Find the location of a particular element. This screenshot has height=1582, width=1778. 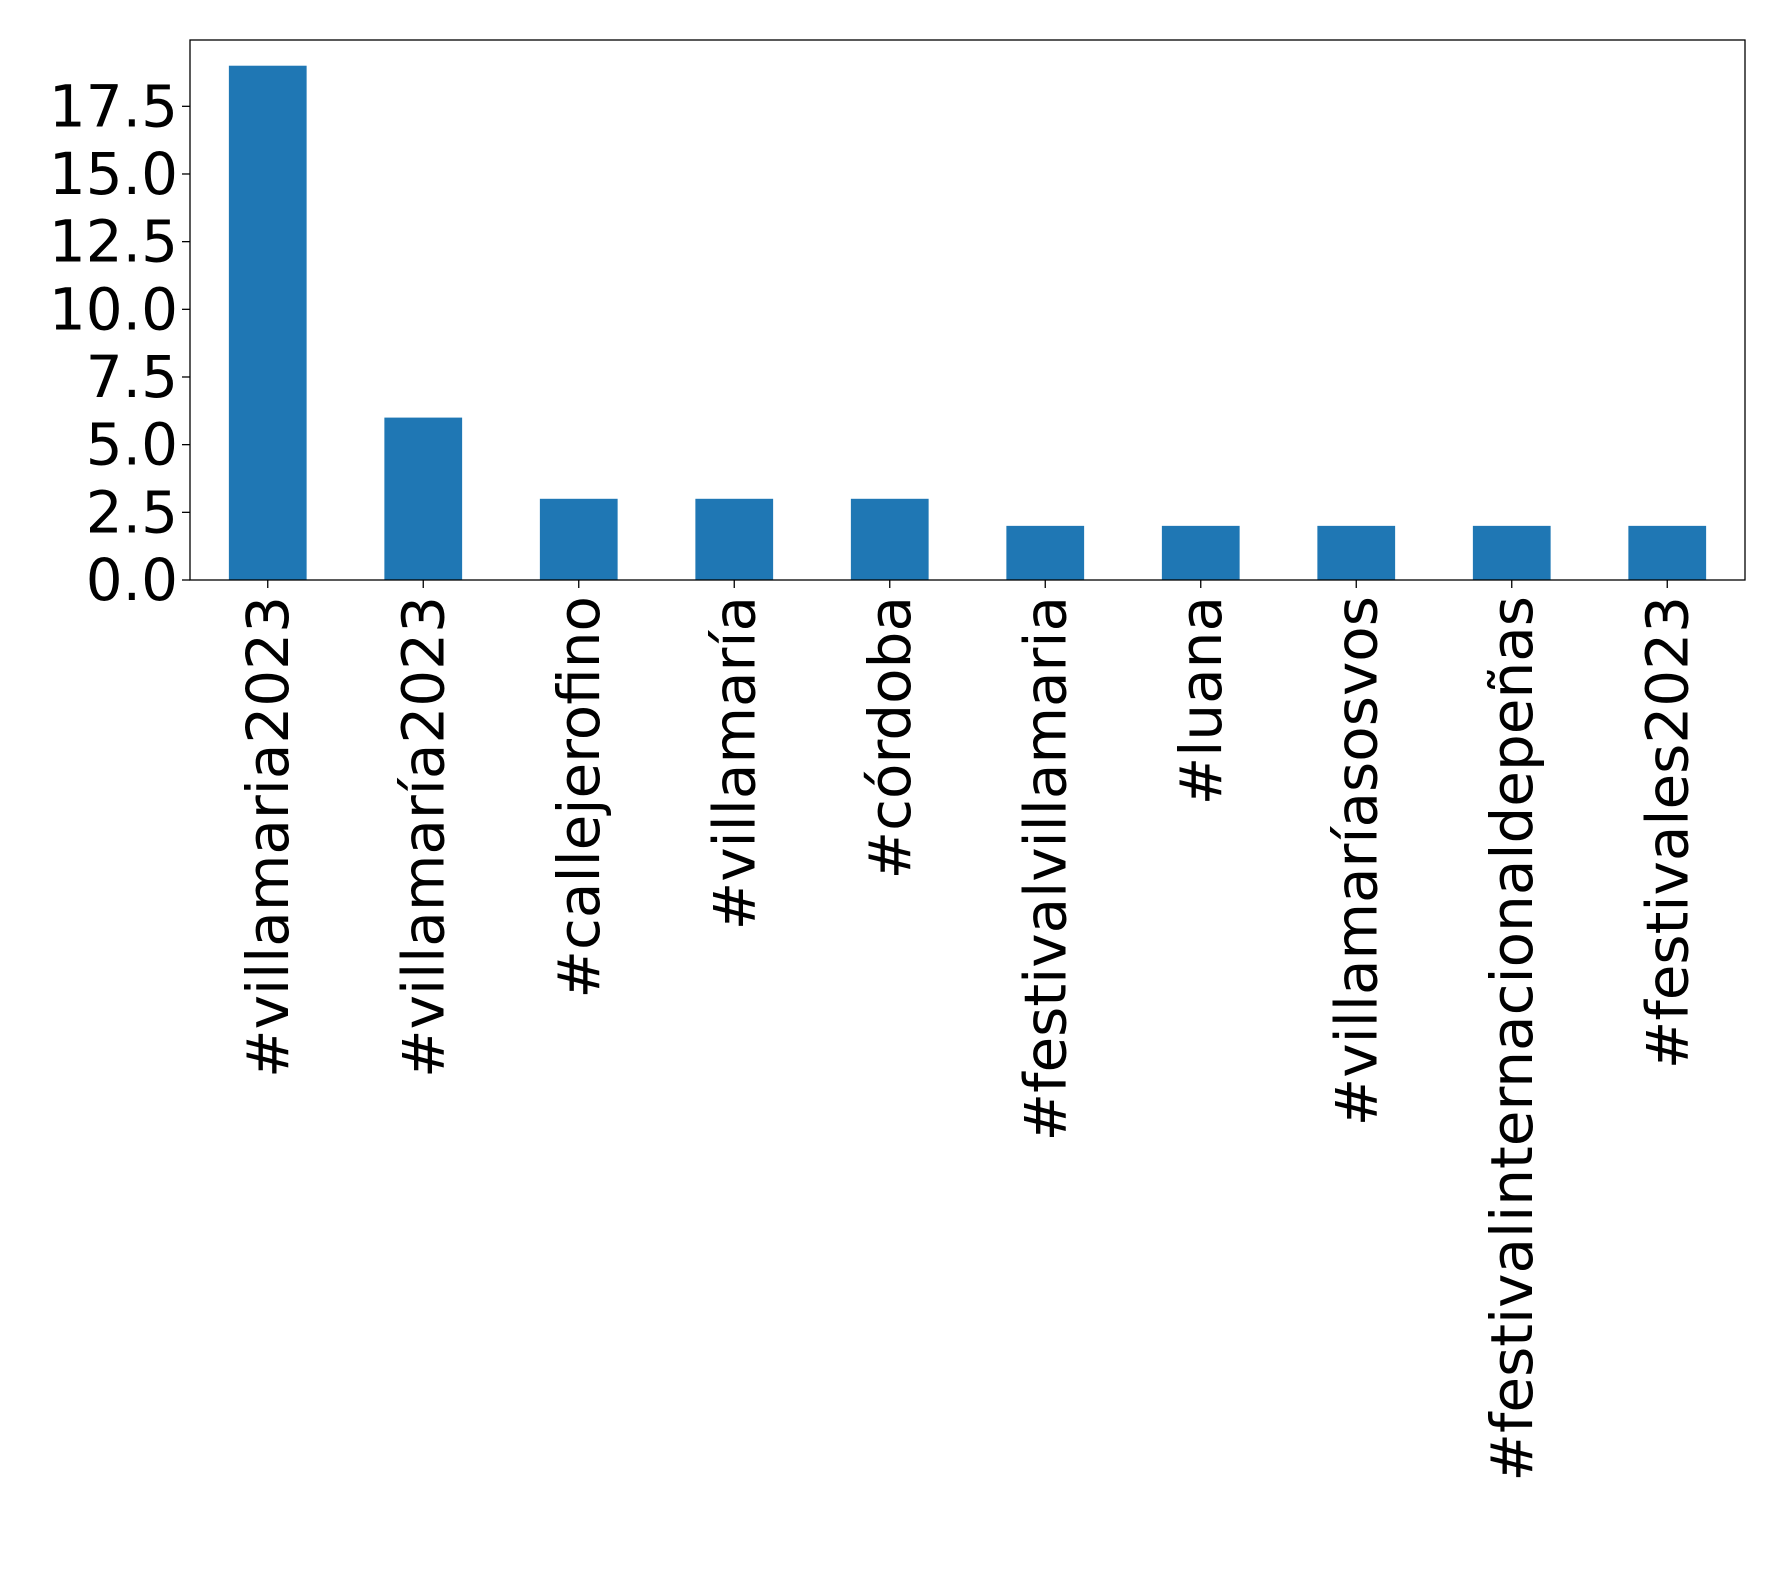

x-tick-label: #villamaría is located at coordinates (734, 763).